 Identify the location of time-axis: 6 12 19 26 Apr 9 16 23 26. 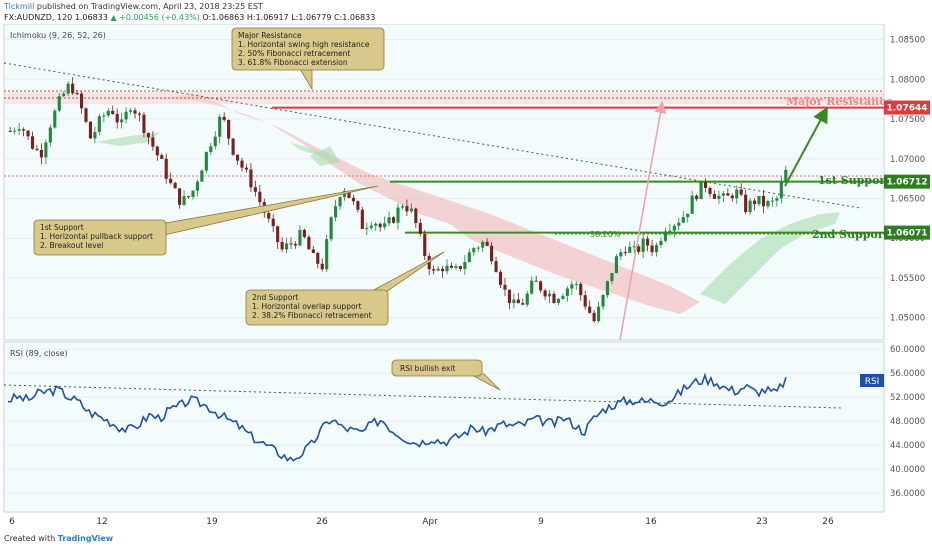
(421, 522).